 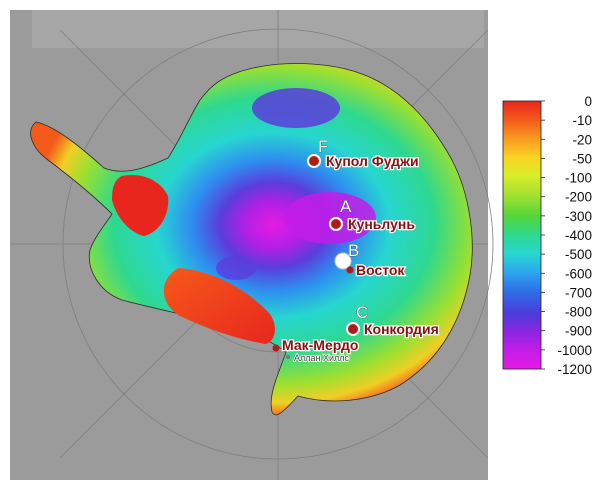 What do you see at coordinates (288, 357) in the screenshot?
I see `marker-dot-small` at bounding box center [288, 357].